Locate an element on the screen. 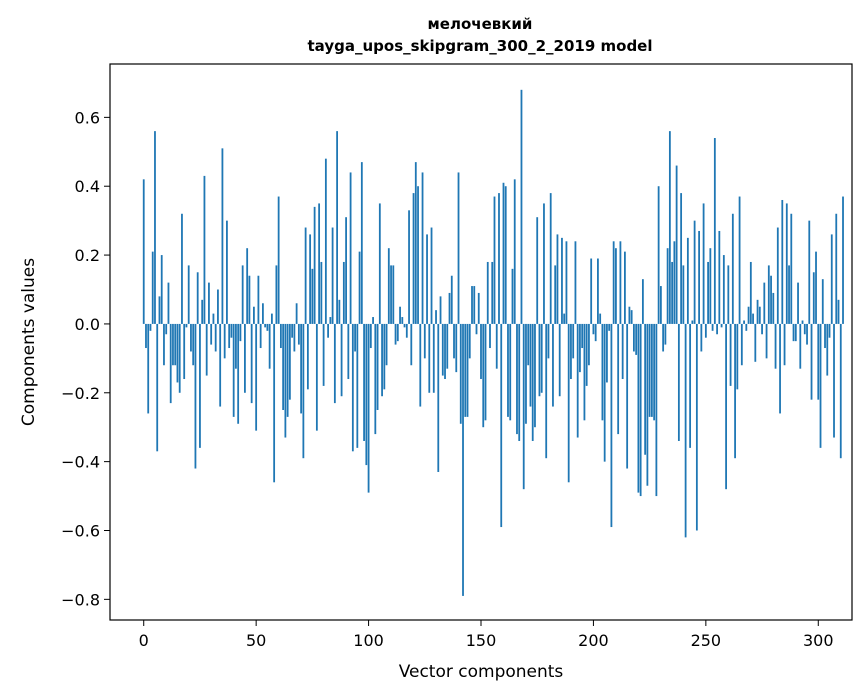 Image resolution: width=867 pixels, height=696 pixels. x-axis-label: Vector components is located at coordinates (481, 672).